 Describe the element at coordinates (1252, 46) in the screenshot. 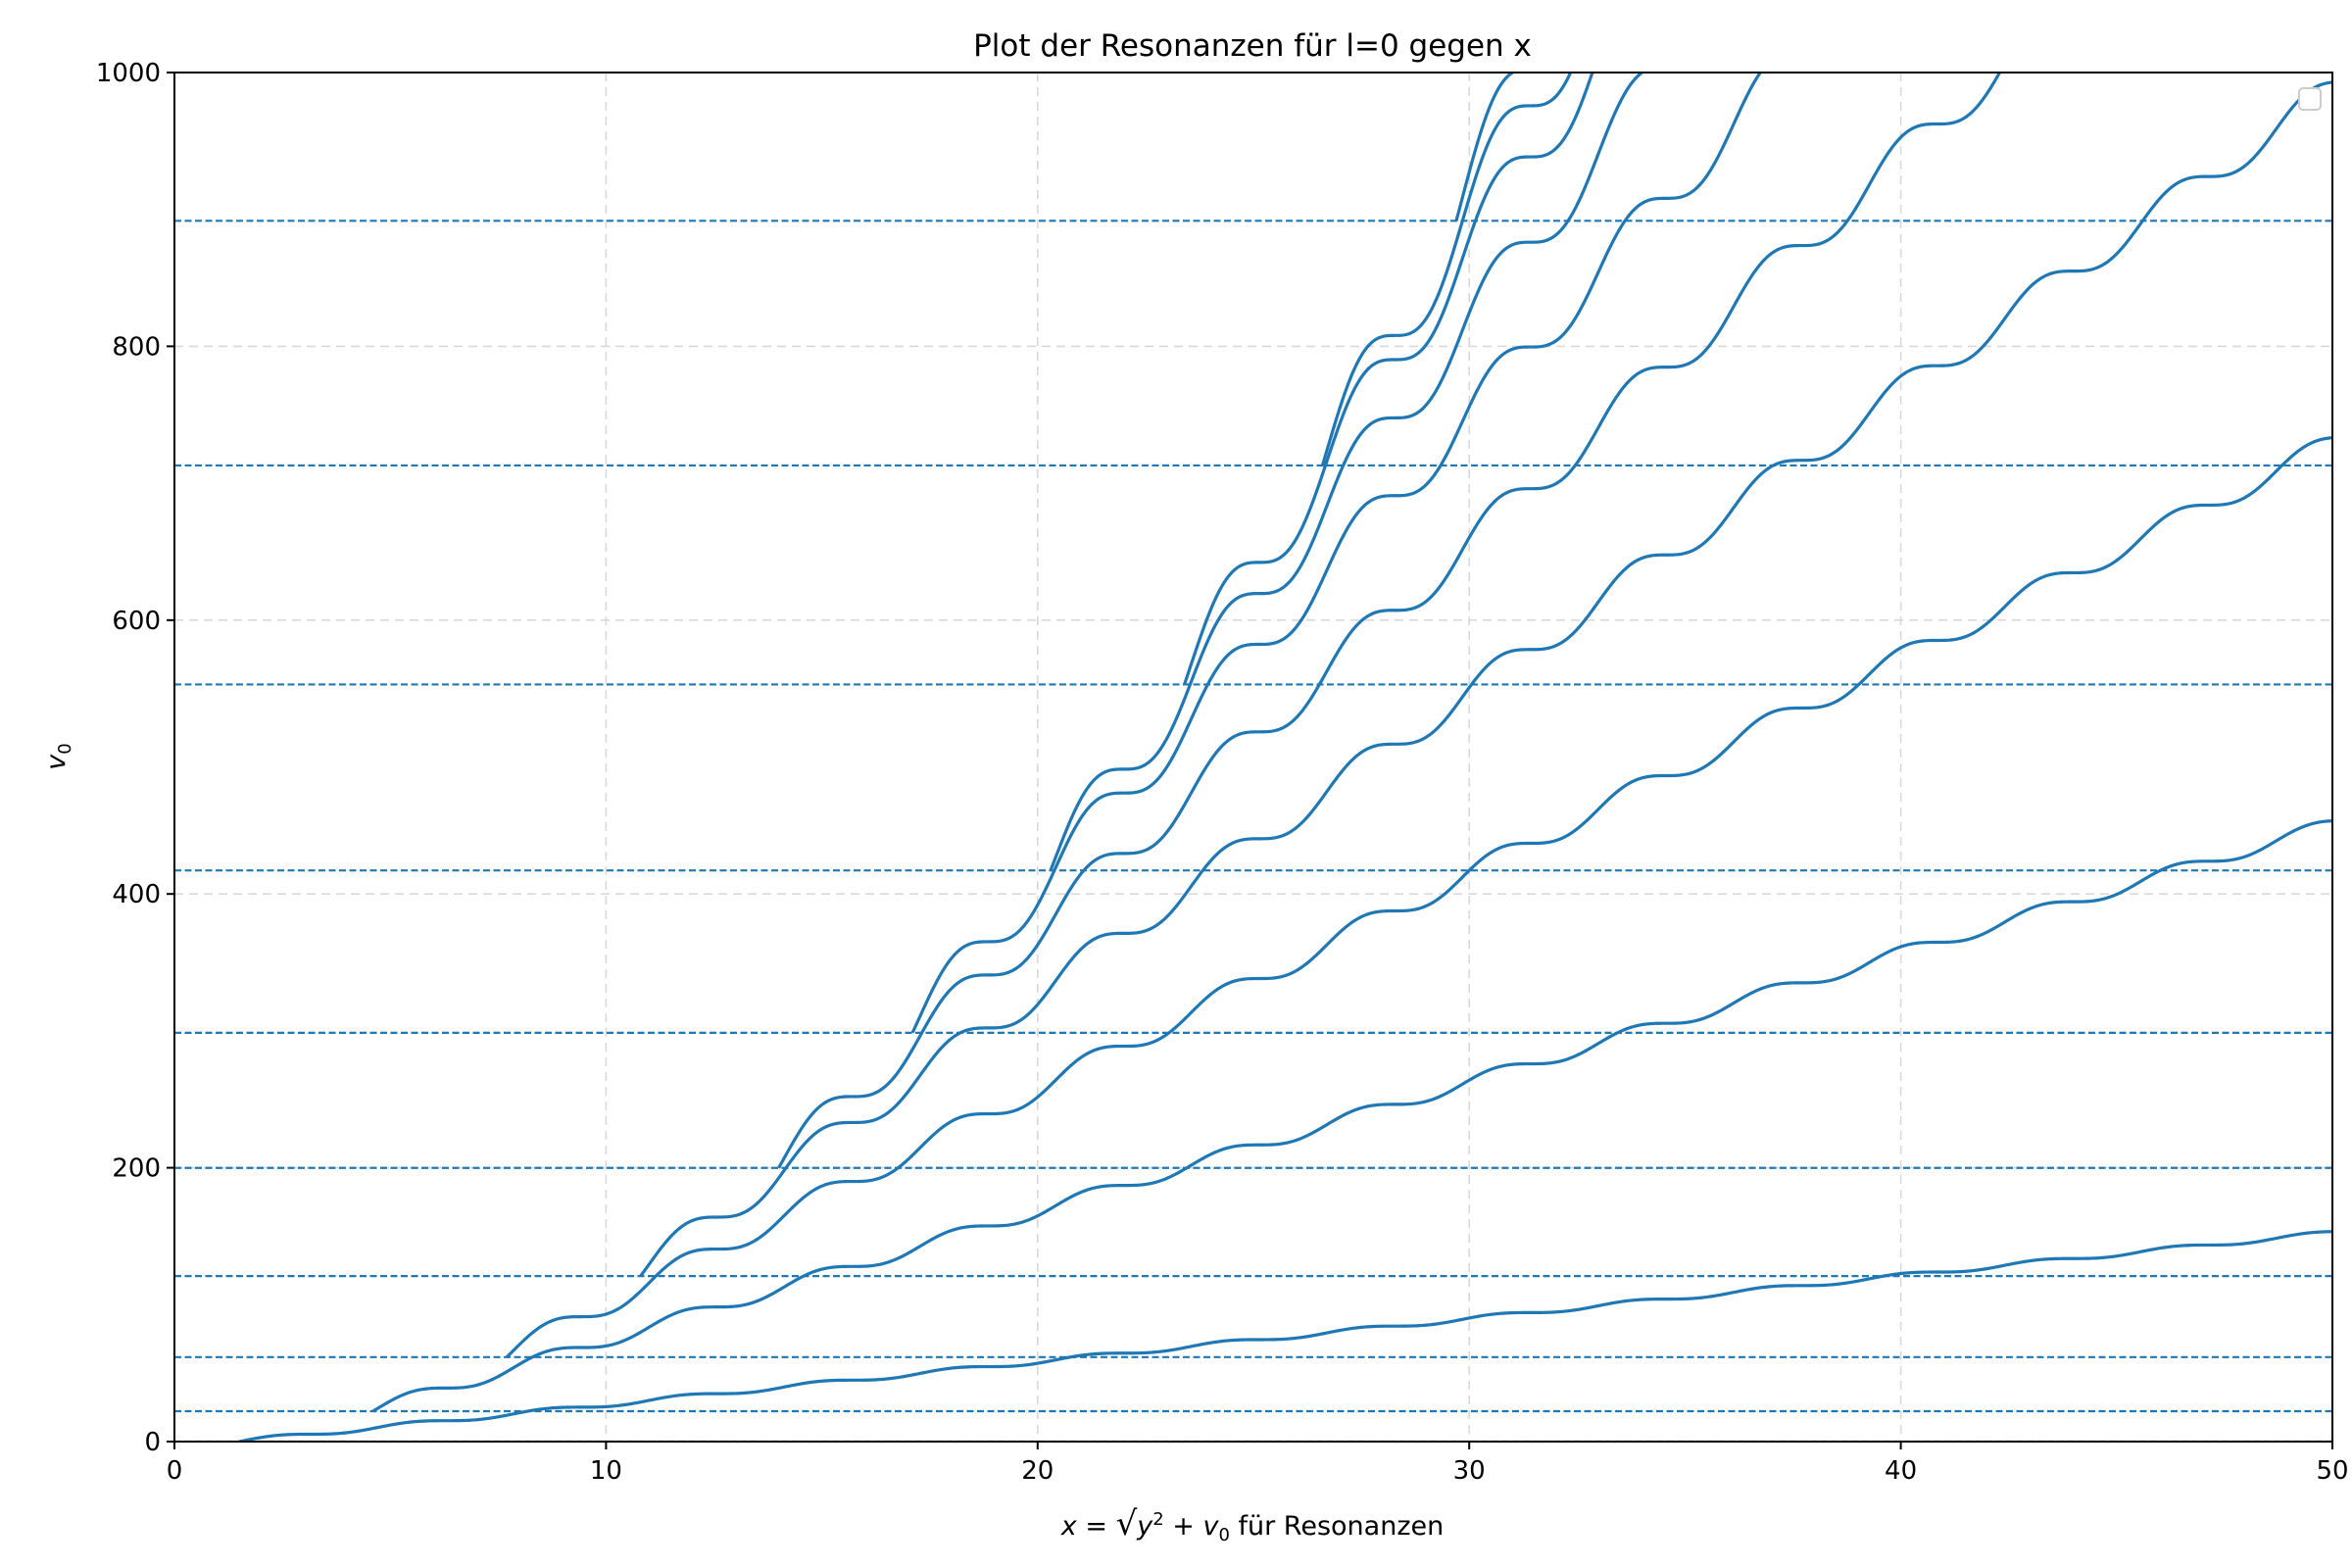

I see `chart-title: Plot der Resonanzen für l=0 gegen x` at that location.